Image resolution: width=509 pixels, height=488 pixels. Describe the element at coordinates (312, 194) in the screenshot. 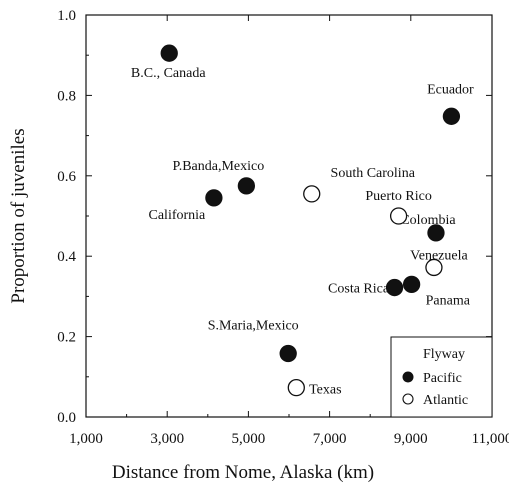

I see `point-south-carolina` at that location.